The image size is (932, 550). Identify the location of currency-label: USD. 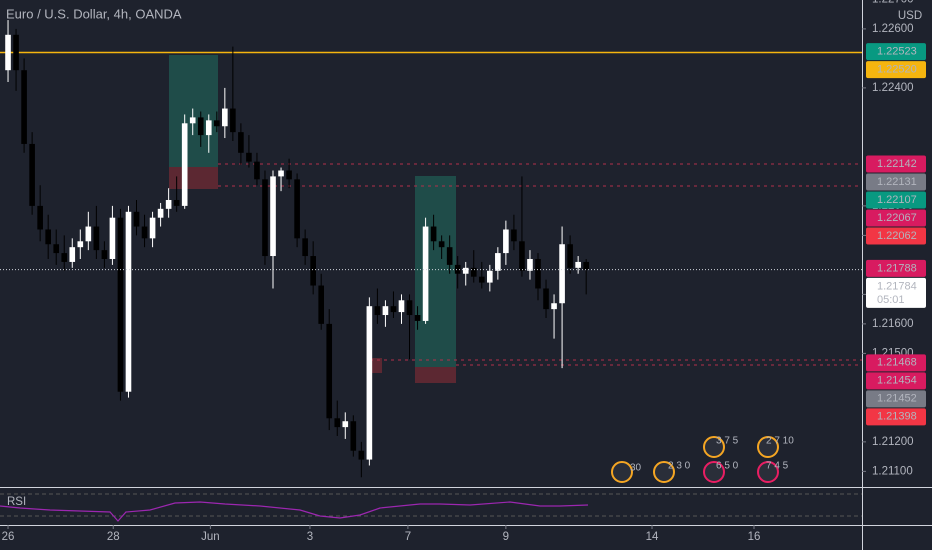
(910, 16).